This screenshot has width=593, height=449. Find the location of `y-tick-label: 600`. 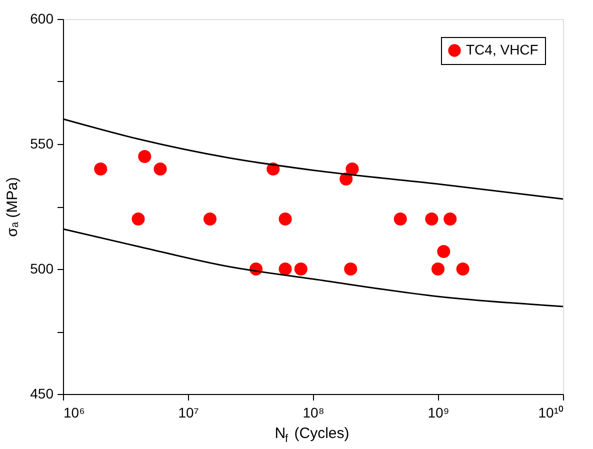

y-tick-label: 600 is located at coordinates (42, 18).